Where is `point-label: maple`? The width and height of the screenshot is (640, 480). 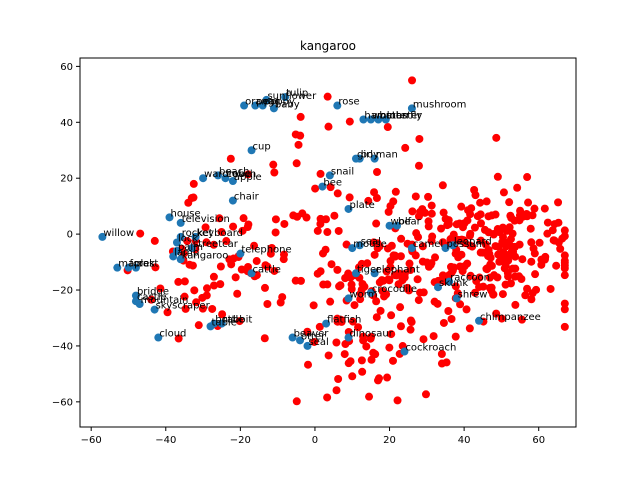 point-label: maple is located at coordinates (133, 264).